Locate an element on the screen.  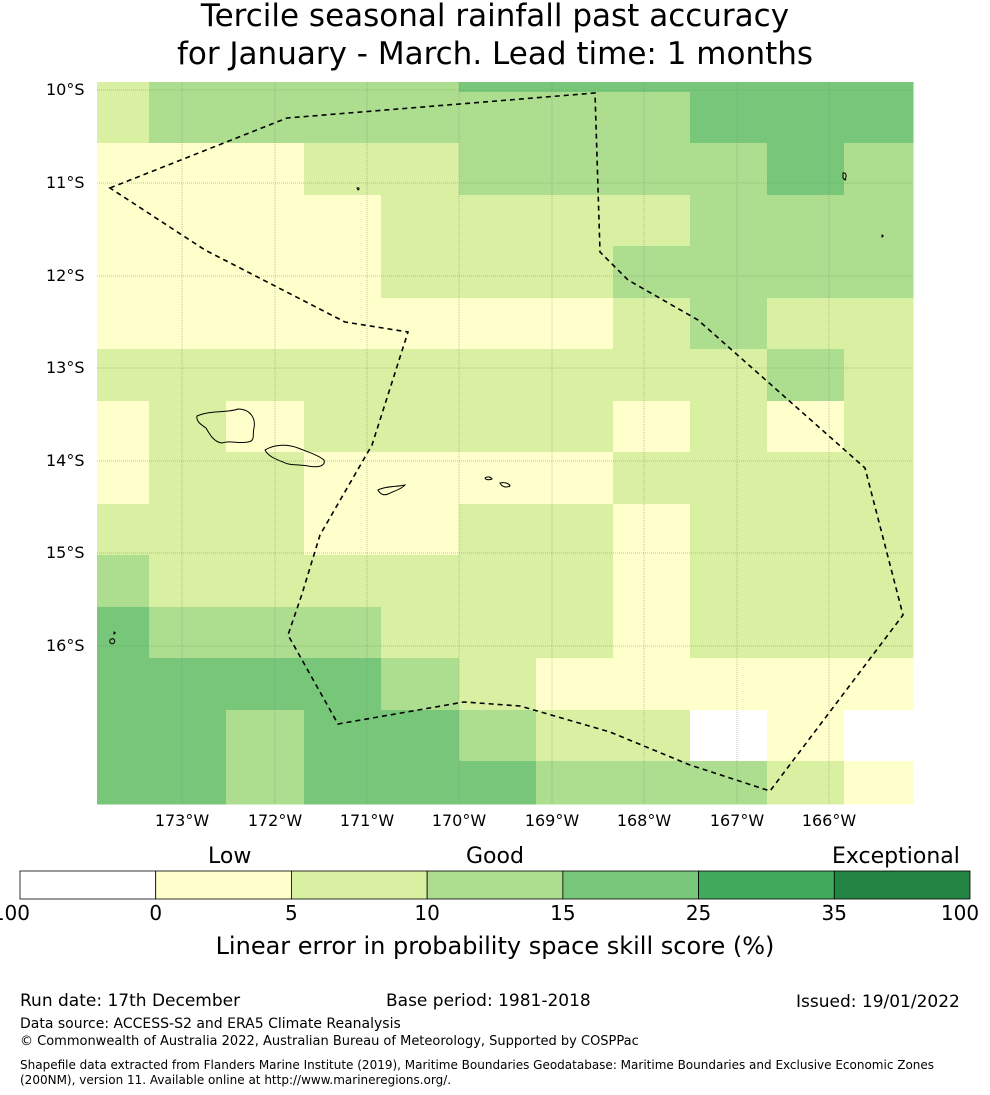
category-exceptional: Exceptional is located at coordinates (896, 856).